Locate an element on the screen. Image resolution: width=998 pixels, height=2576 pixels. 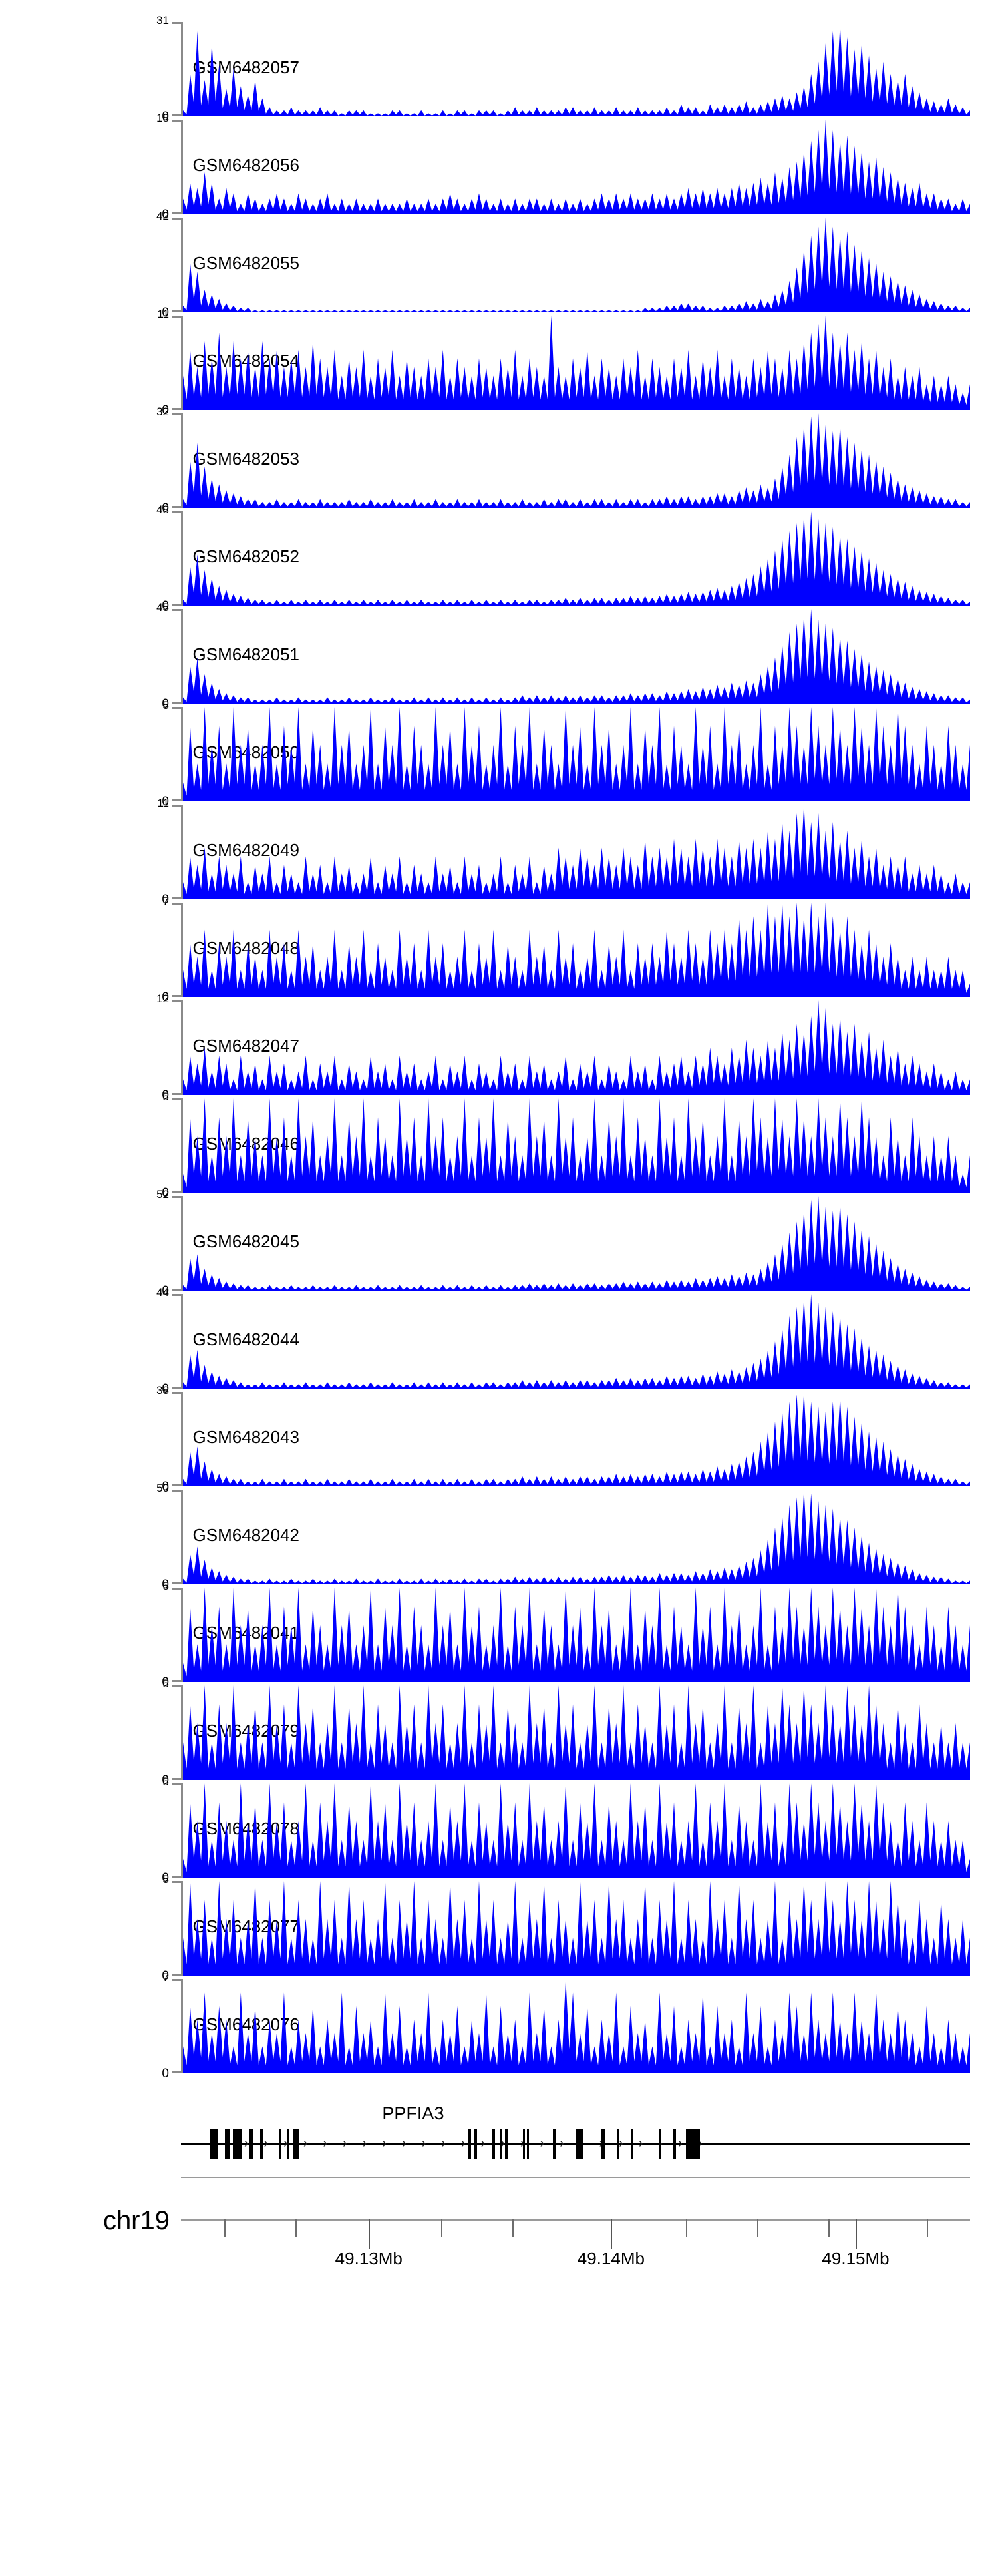
y-axis-max-label: 48 is located at coordinates (162, 509).